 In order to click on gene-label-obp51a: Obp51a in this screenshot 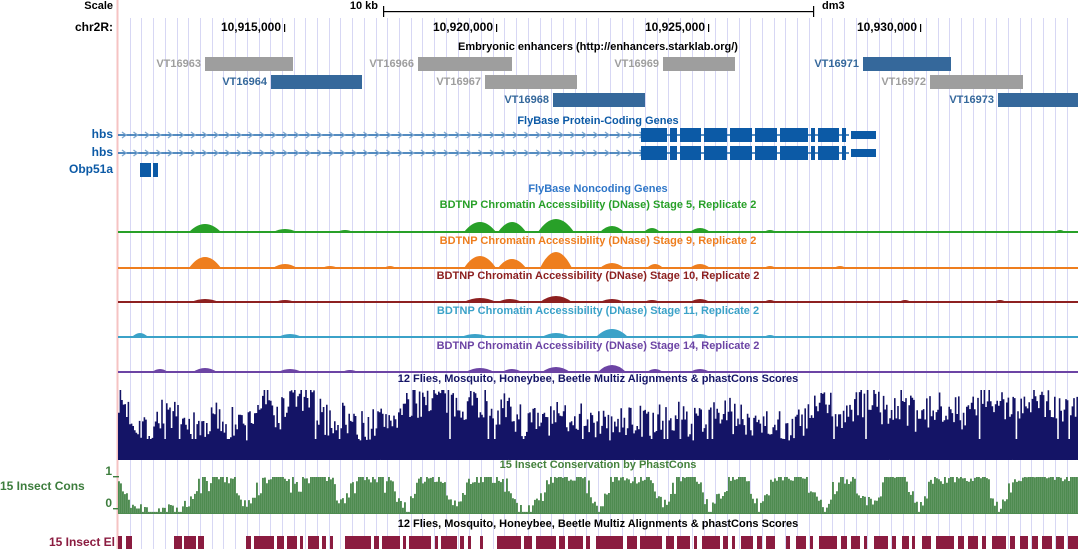, I will do `click(90, 169)`.